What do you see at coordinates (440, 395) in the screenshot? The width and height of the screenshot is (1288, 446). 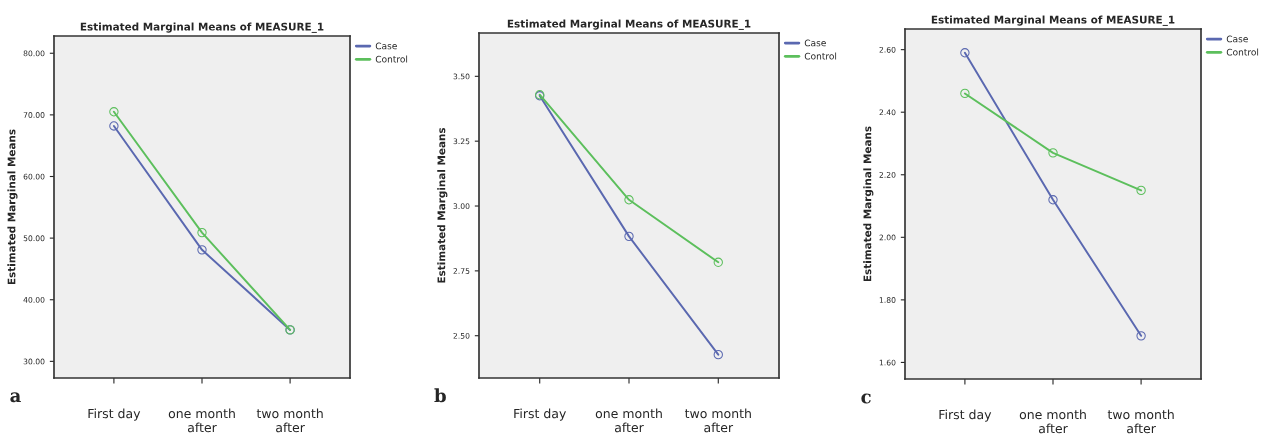 I see `text: b` at bounding box center [440, 395].